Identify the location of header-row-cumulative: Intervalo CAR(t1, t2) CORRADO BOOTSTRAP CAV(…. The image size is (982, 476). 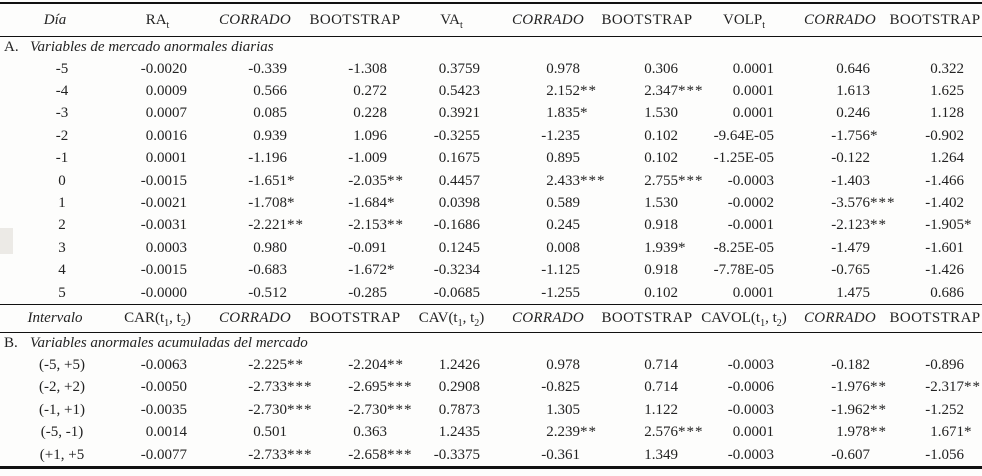
(491, 319).